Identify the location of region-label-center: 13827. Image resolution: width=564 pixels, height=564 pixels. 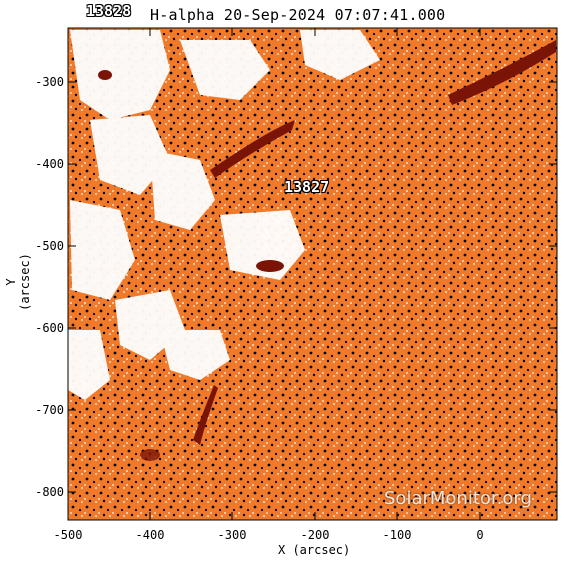
(307, 187).